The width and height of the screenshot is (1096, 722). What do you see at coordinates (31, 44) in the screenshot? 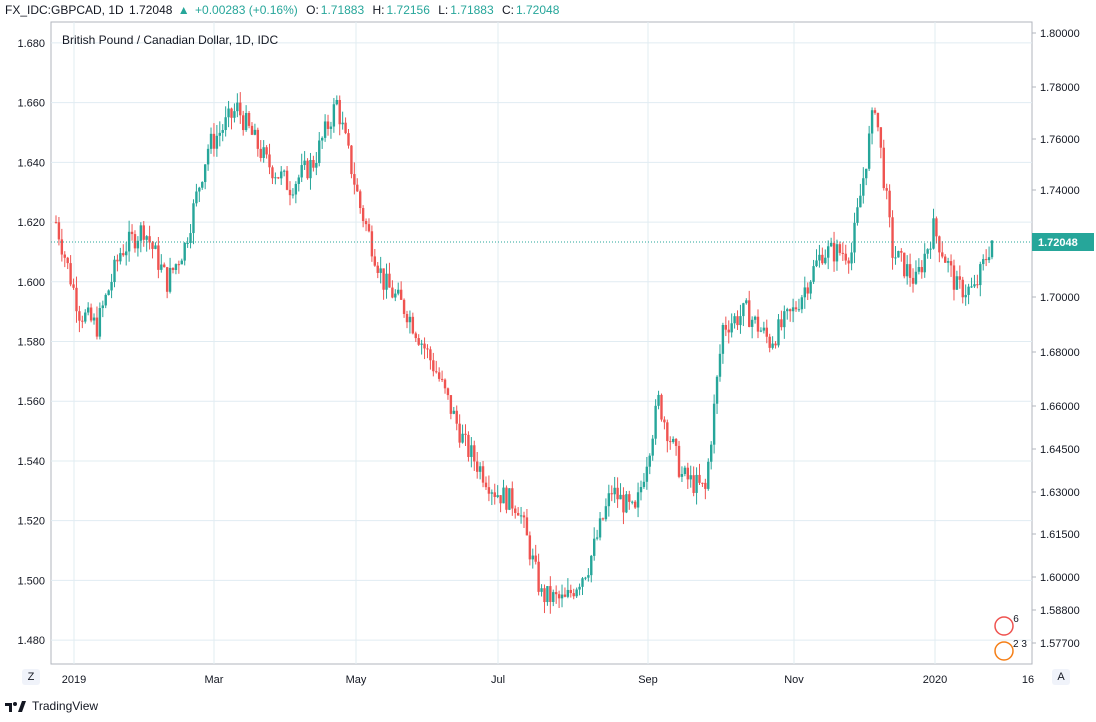
I see `y-tick-label-left: 1.680` at bounding box center [31, 44].